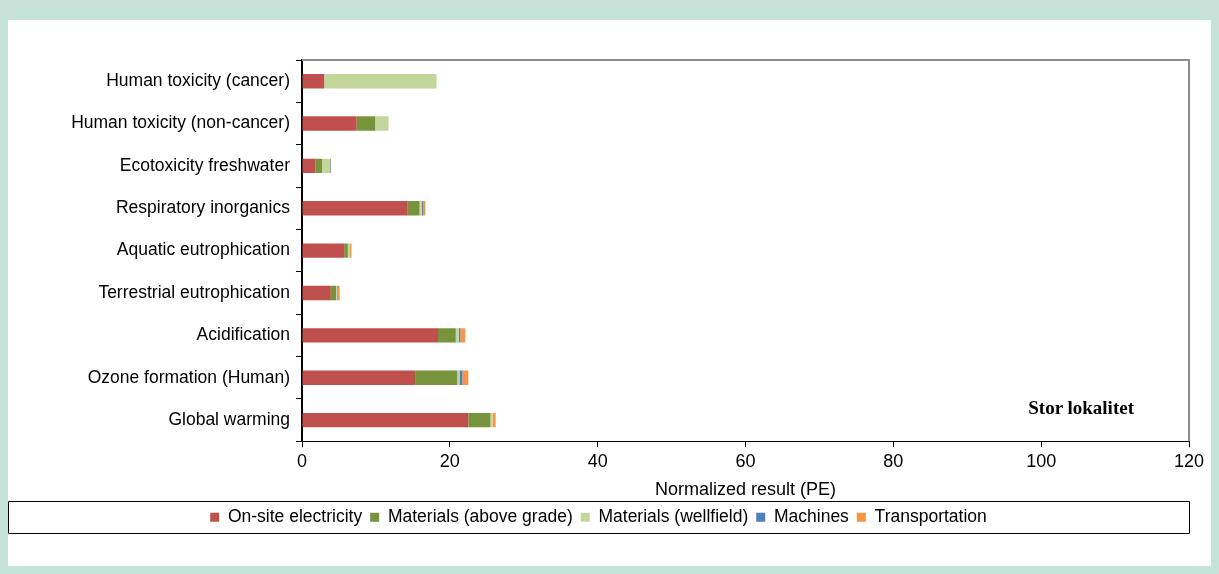 The width and height of the screenshot is (1219, 574). I want to click on x-tick-label: 60, so click(745, 461).